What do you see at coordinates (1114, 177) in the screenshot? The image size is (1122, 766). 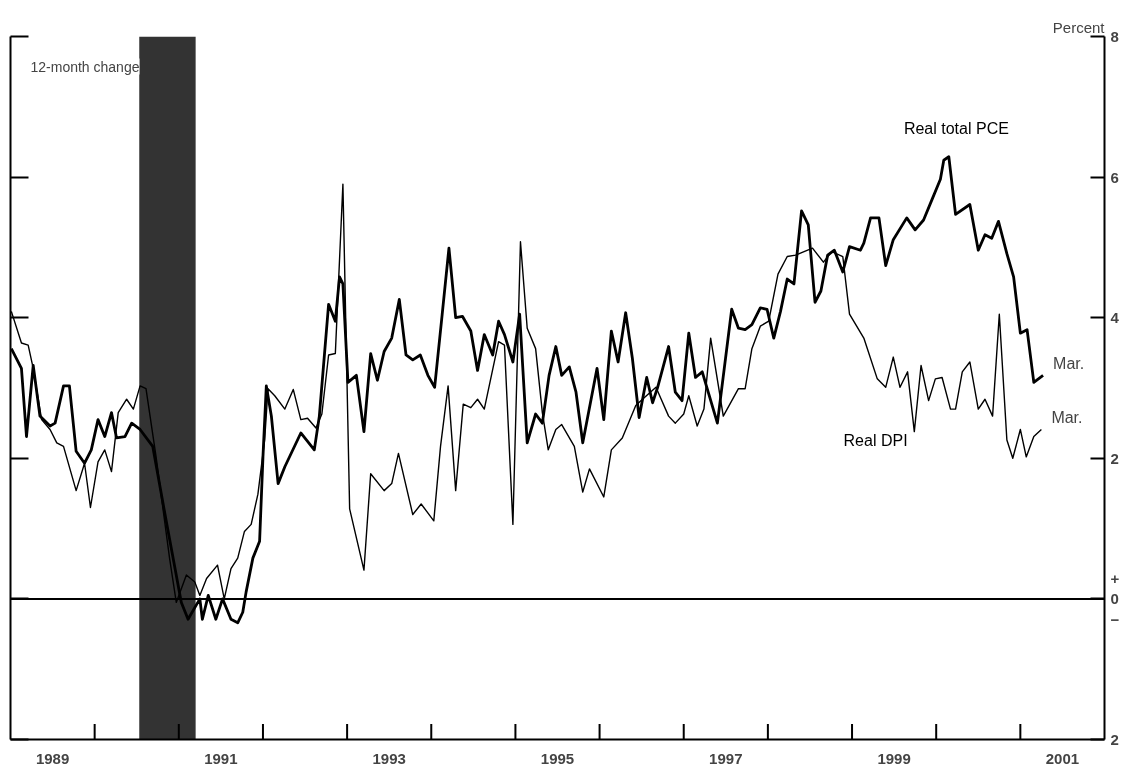 I see `y-tick-label: 6` at bounding box center [1114, 177].